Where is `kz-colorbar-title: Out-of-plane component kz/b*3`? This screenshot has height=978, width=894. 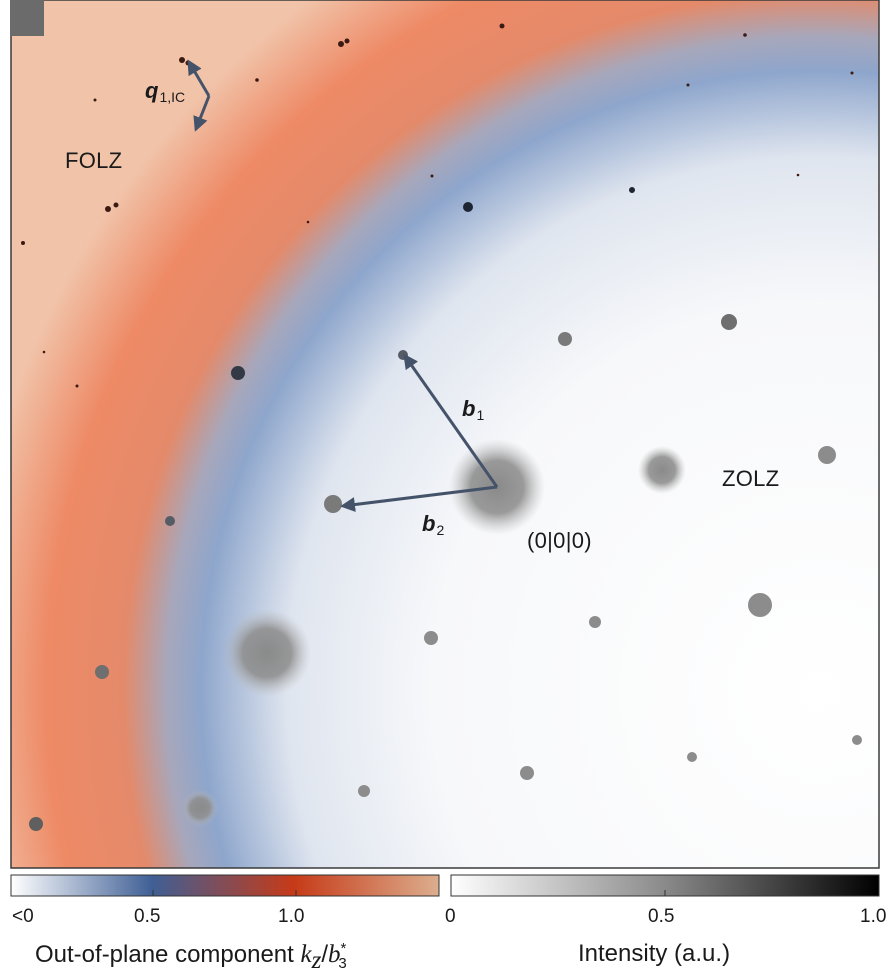 kz-colorbar-title: Out-of-plane component kz/b*3 is located at coordinates (191, 957).